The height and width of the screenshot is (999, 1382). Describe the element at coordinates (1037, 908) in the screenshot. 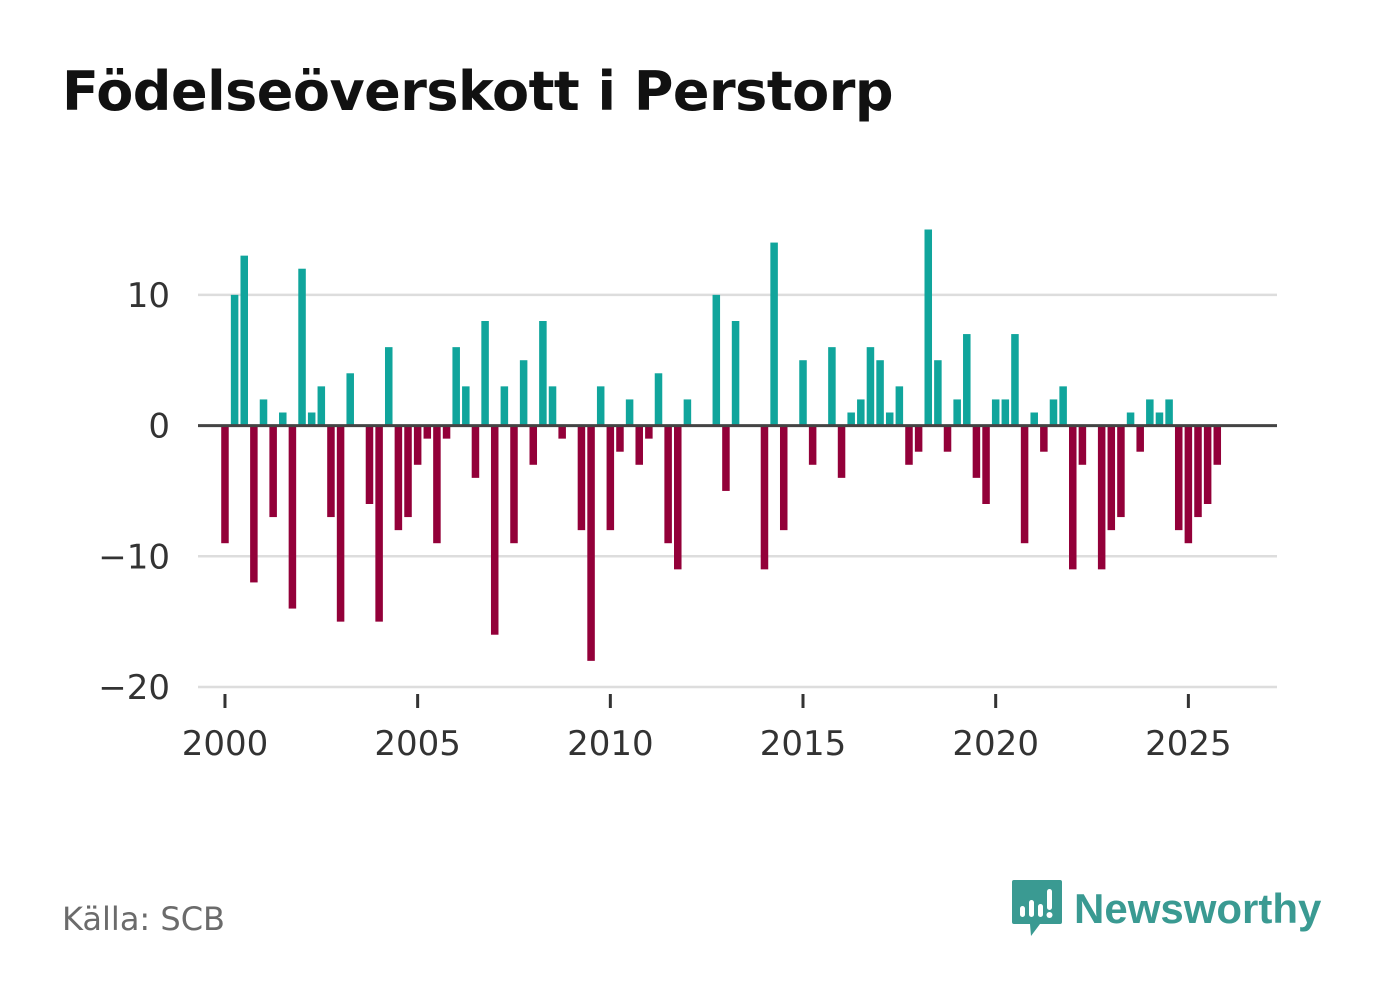

I see `newsworthy-logo-icon` at that location.